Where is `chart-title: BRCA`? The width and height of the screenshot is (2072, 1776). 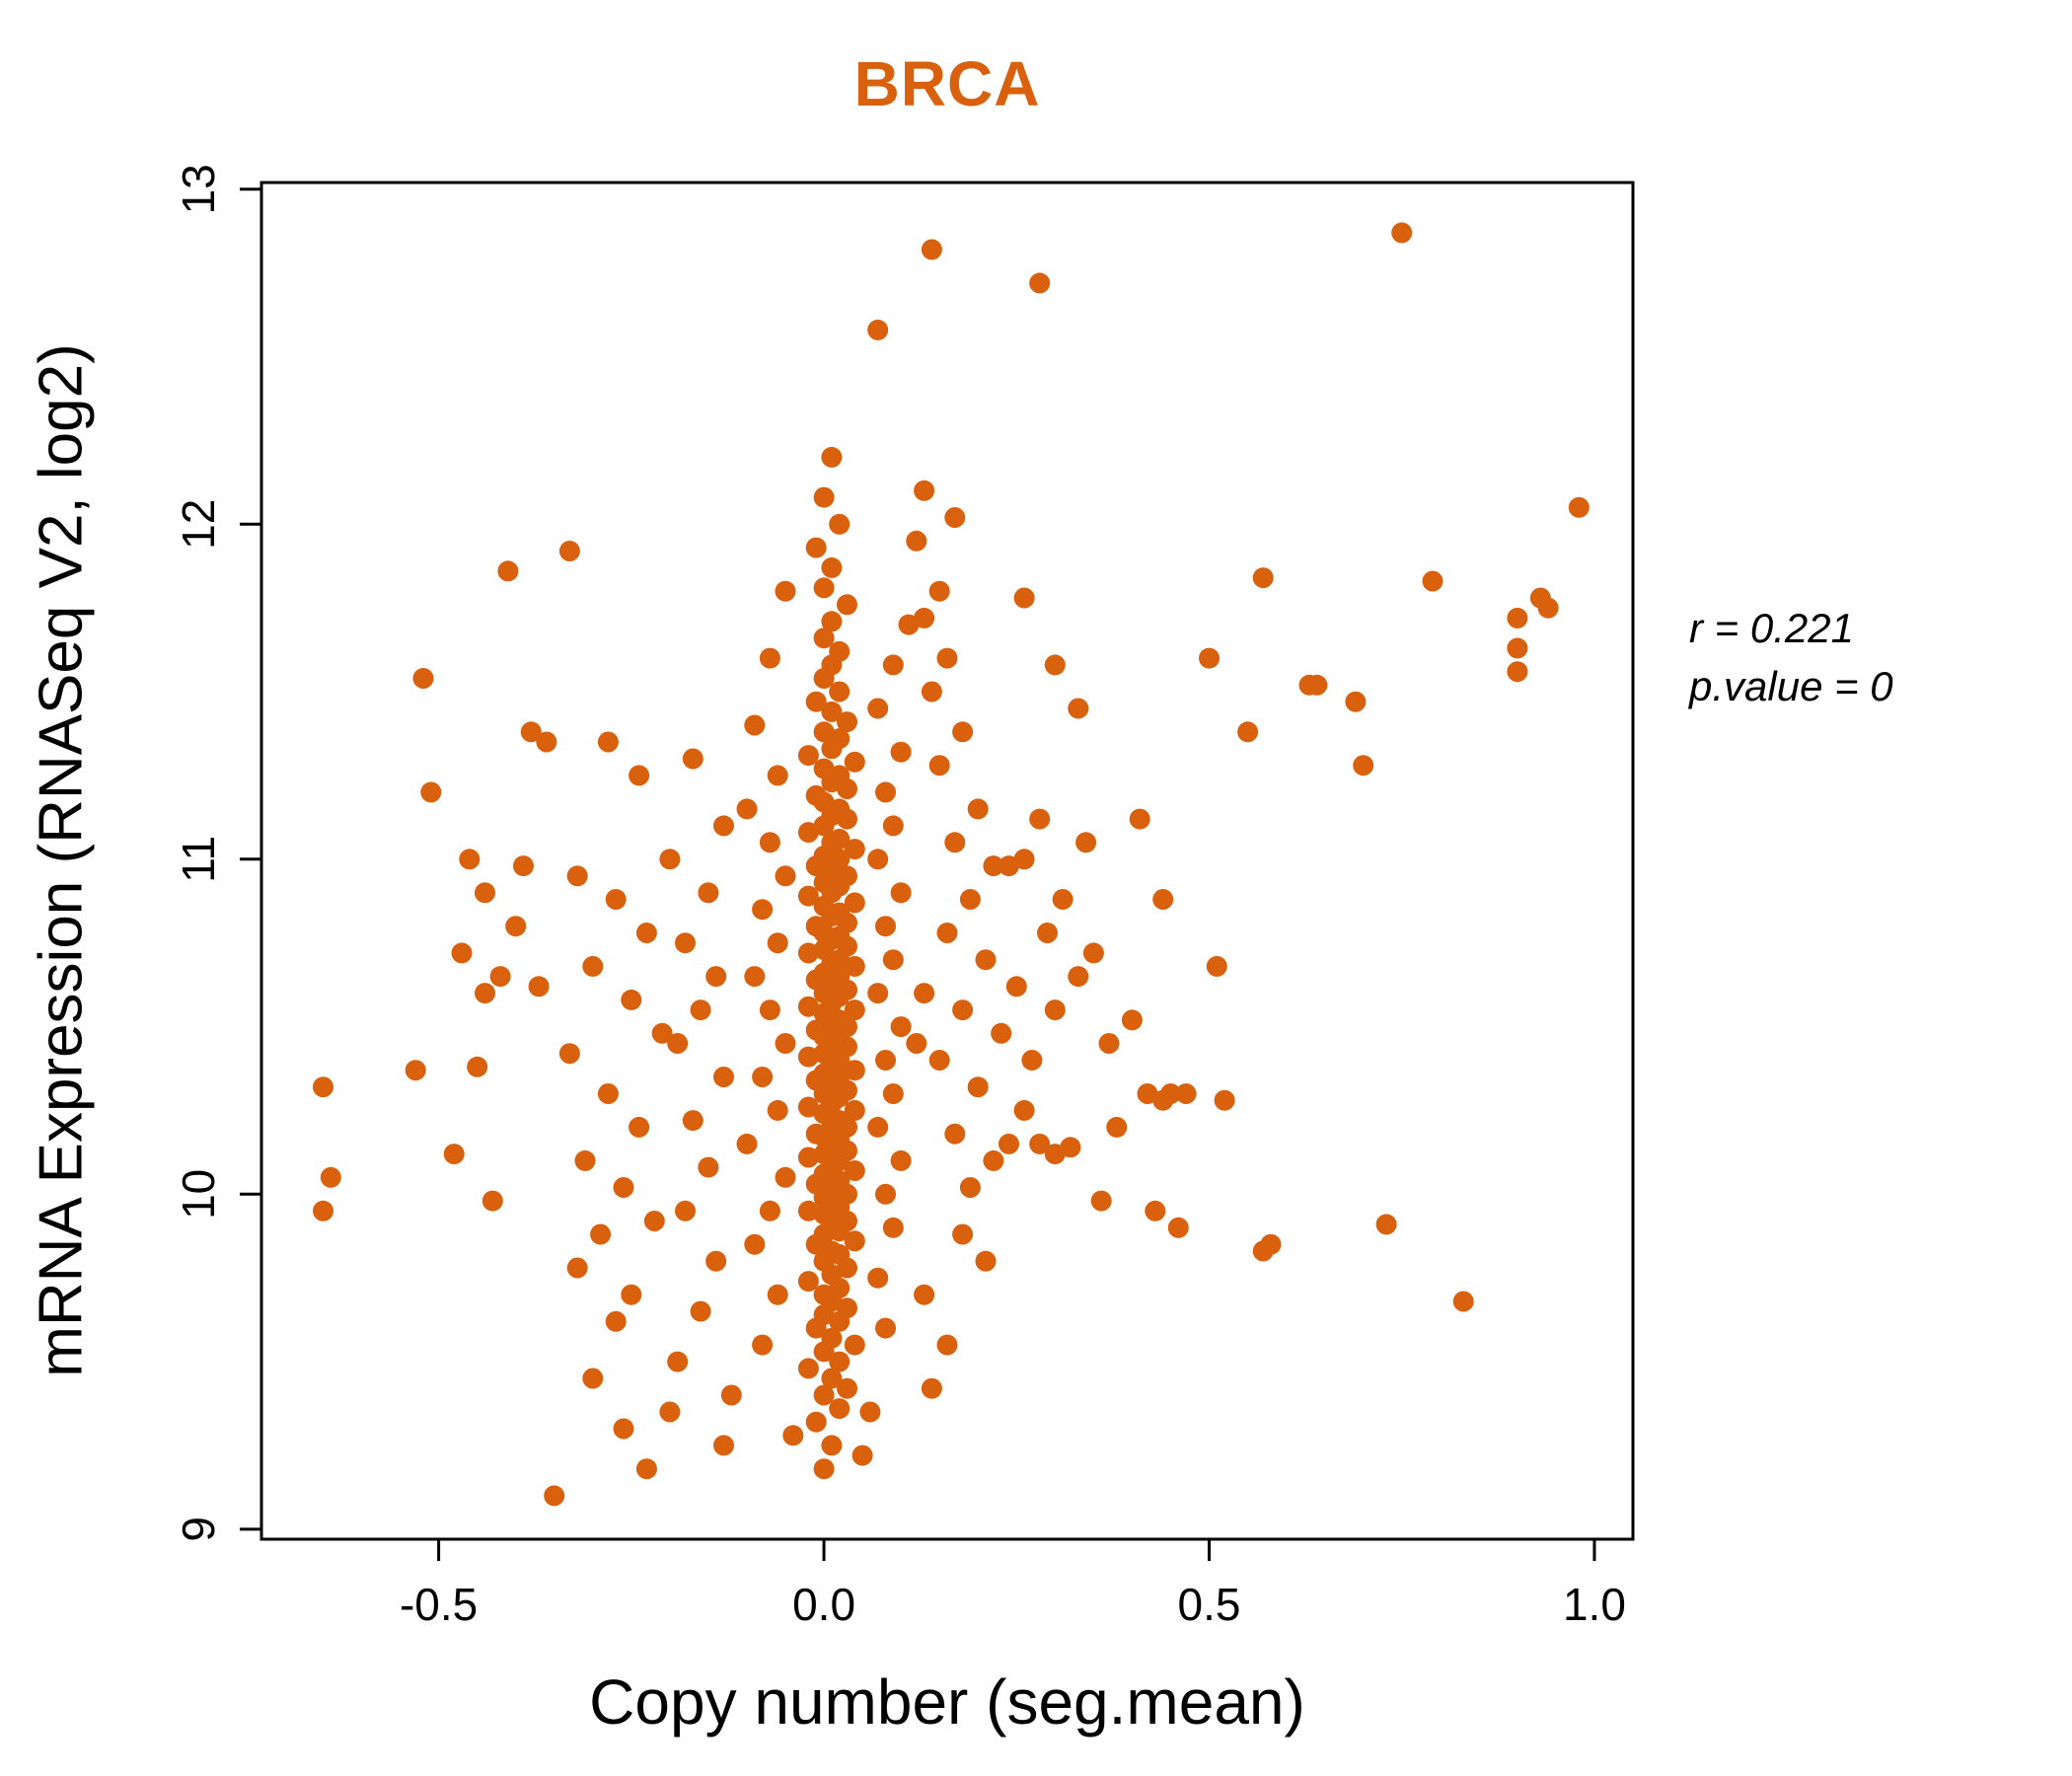
chart-title: BRCA is located at coordinates (947, 84).